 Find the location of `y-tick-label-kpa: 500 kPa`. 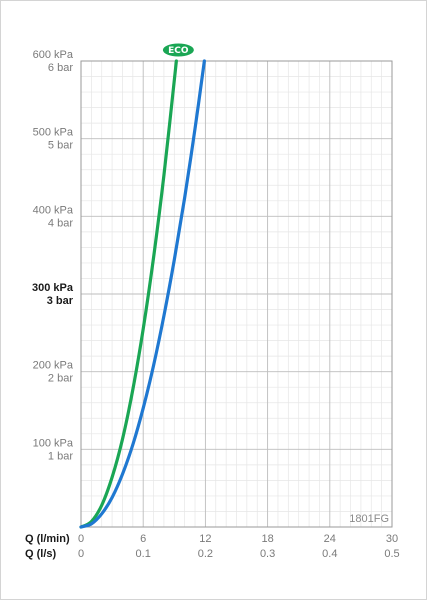

y-tick-label-kpa: 500 kPa is located at coordinates (53, 133).